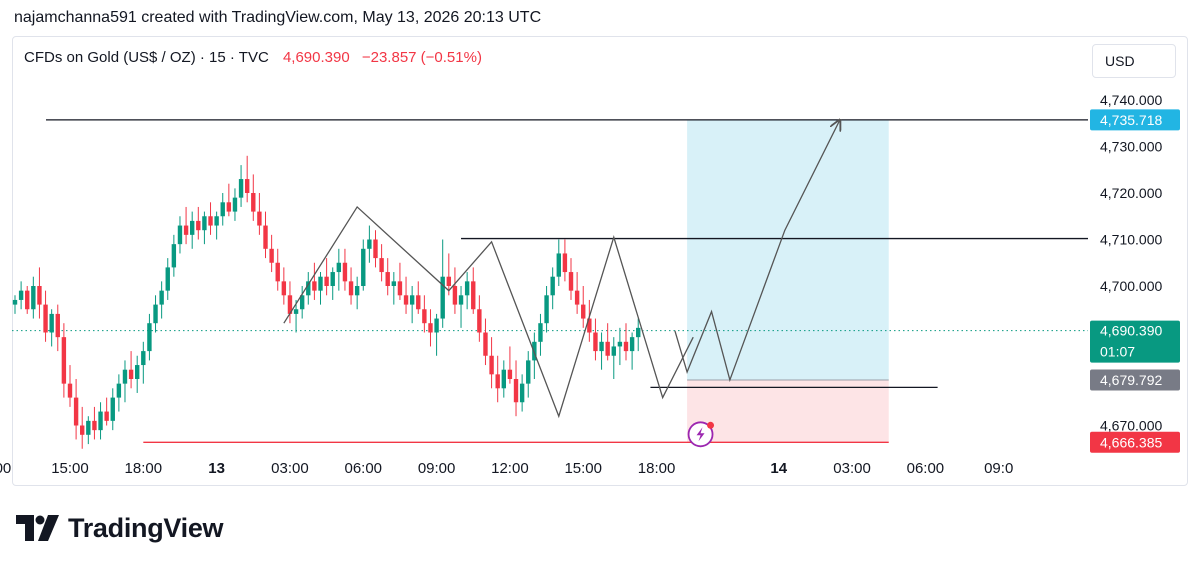 The height and width of the screenshot is (568, 1200). Describe the element at coordinates (1117, 352) in the screenshot. I see `countdown-label: 01:07` at that location.